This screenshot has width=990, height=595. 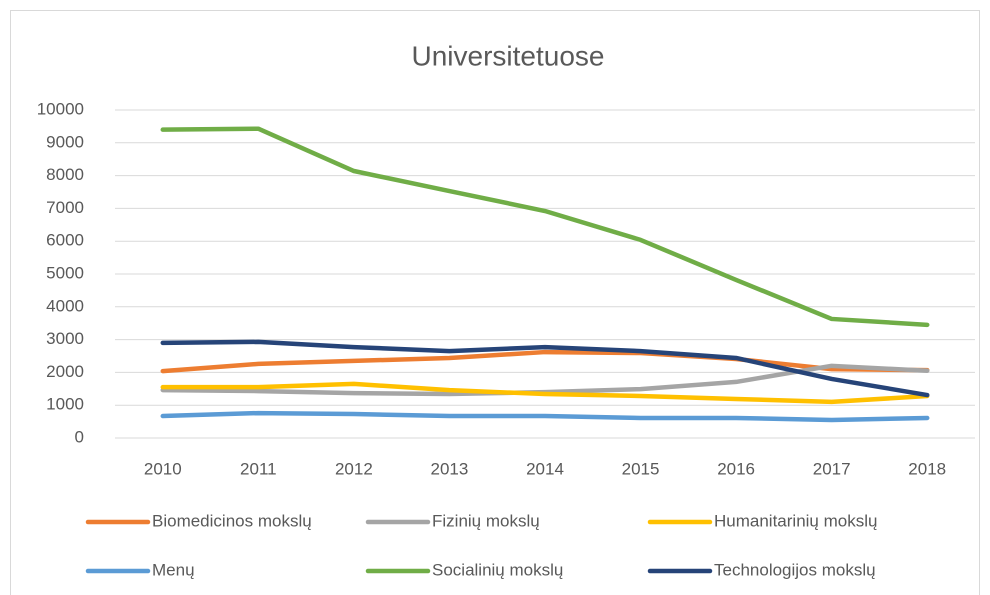 What do you see at coordinates (736, 468) in the screenshot?
I see `x-tick-label: 2016` at bounding box center [736, 468].